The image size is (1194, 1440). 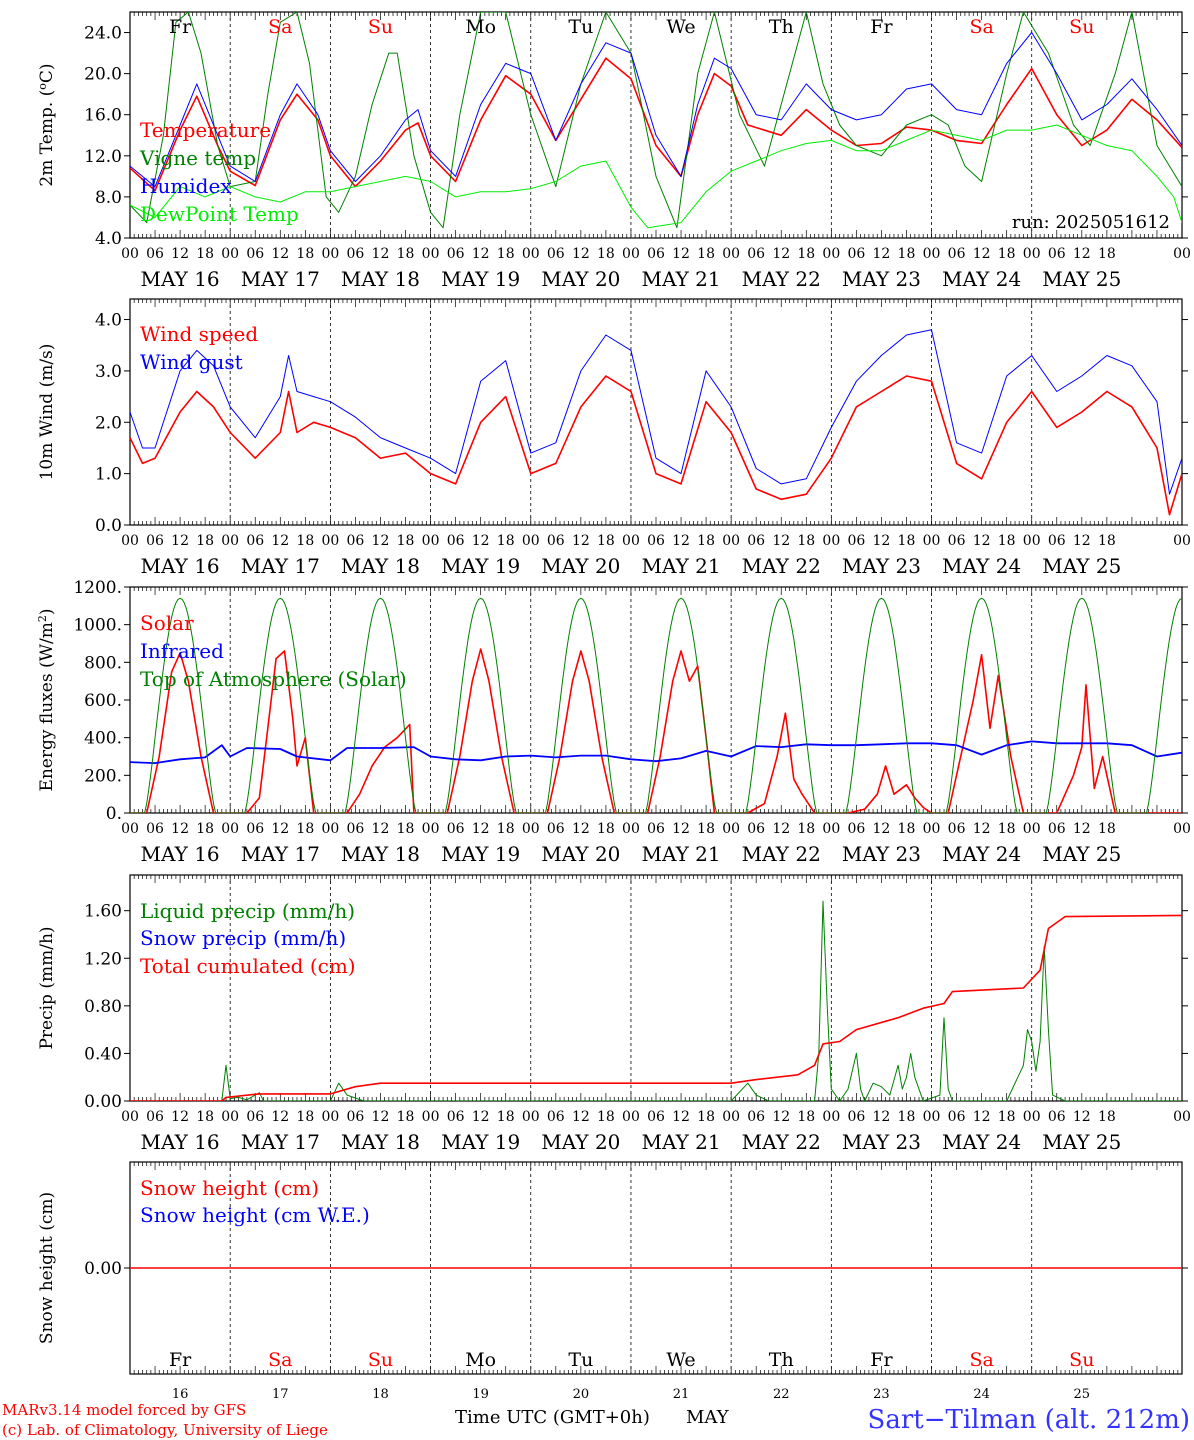 What do you see at coordinates (680, 27) in the screenshot?
I see `day-name-label: We` at bounding box center [680, 27].